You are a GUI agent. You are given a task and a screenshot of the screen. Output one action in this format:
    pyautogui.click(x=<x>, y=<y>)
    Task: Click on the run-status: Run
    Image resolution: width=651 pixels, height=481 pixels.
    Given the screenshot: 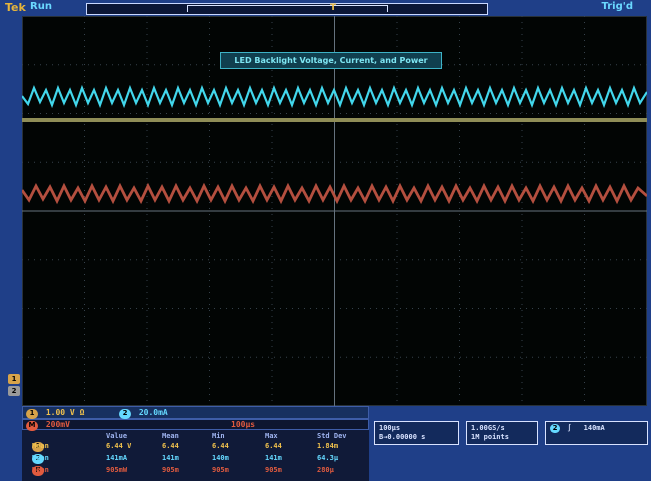 What is the action you would take?
    pyautogui.click(x=41, y=6)
    